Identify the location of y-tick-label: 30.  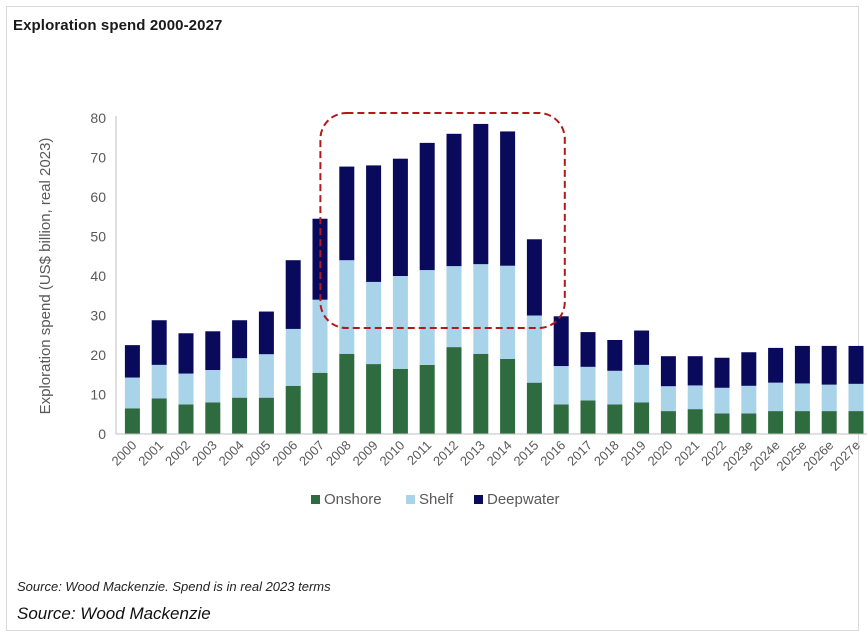
(98, 316).